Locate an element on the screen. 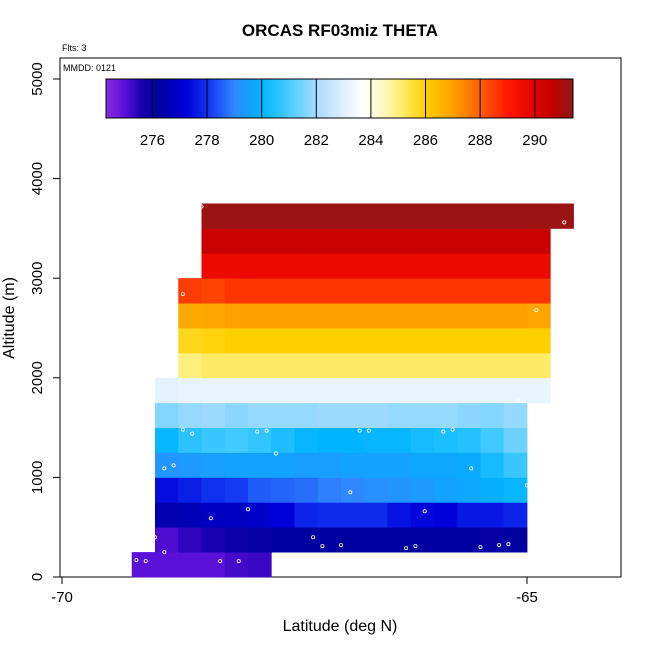 The width and height of the screenshot is (650, 650). colorbar-tick-label: 290 is located at coordinates (534, 140).